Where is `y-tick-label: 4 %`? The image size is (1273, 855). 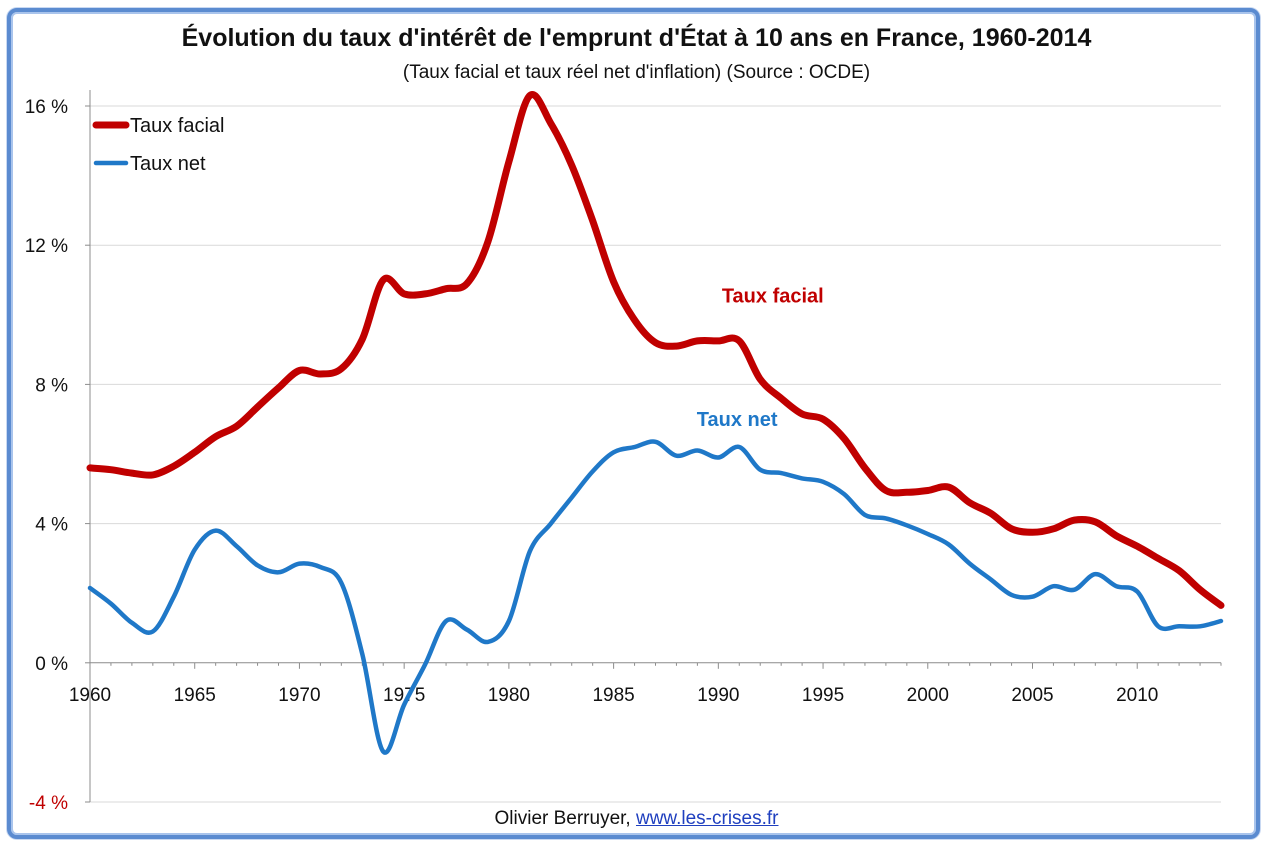 y-tick-label: 4 % is located at coordinates (51, 525).